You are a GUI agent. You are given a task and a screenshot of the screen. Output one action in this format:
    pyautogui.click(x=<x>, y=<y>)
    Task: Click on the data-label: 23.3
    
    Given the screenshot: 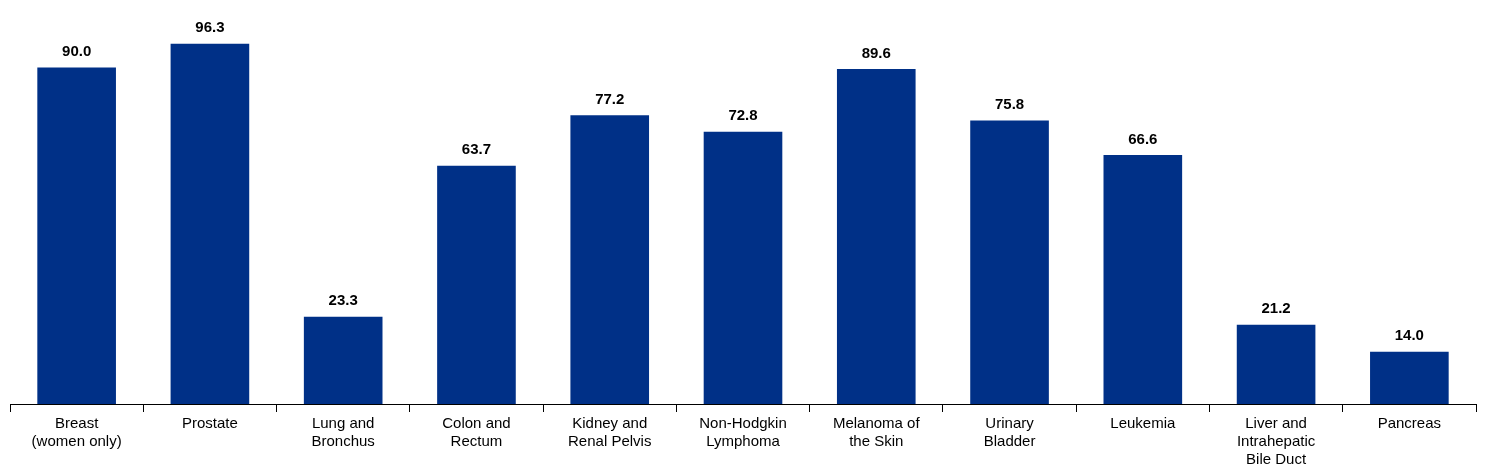 What is the action you would take?
    pyautogui.click(x=343, y=300)
    